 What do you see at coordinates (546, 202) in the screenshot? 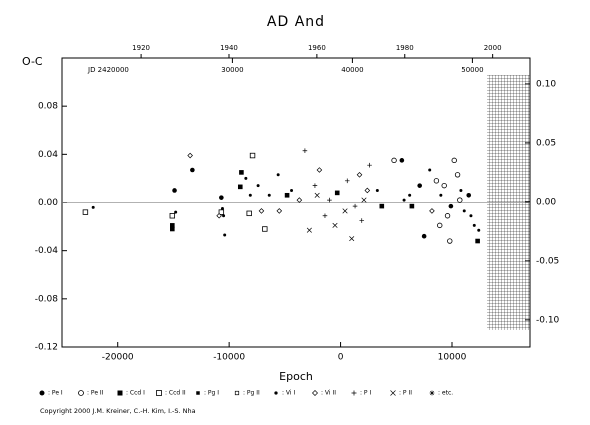
I see `y2-tick-label: 0.00` at bounding box center [546, 202].